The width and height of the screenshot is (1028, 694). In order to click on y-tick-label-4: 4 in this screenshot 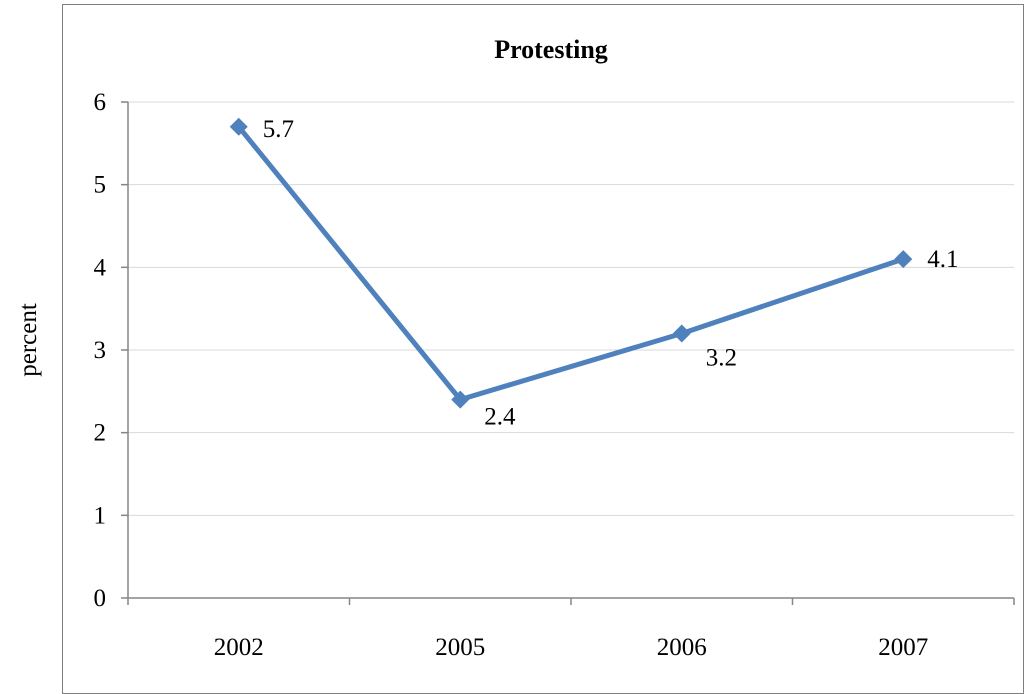, I will do `click(100, 267)`.